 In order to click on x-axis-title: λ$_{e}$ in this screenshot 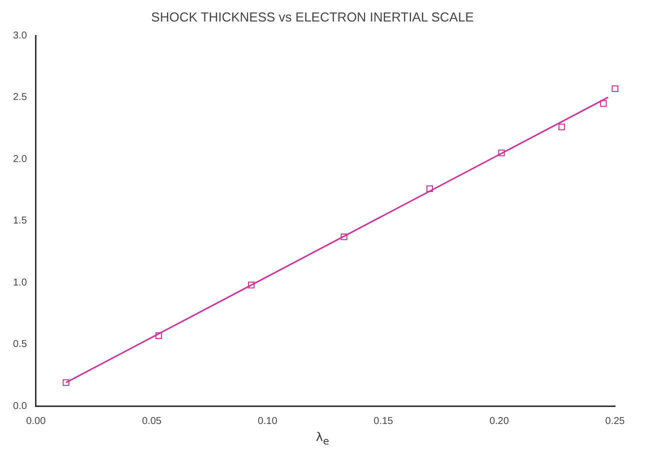, I will do `click(322, 439)`.